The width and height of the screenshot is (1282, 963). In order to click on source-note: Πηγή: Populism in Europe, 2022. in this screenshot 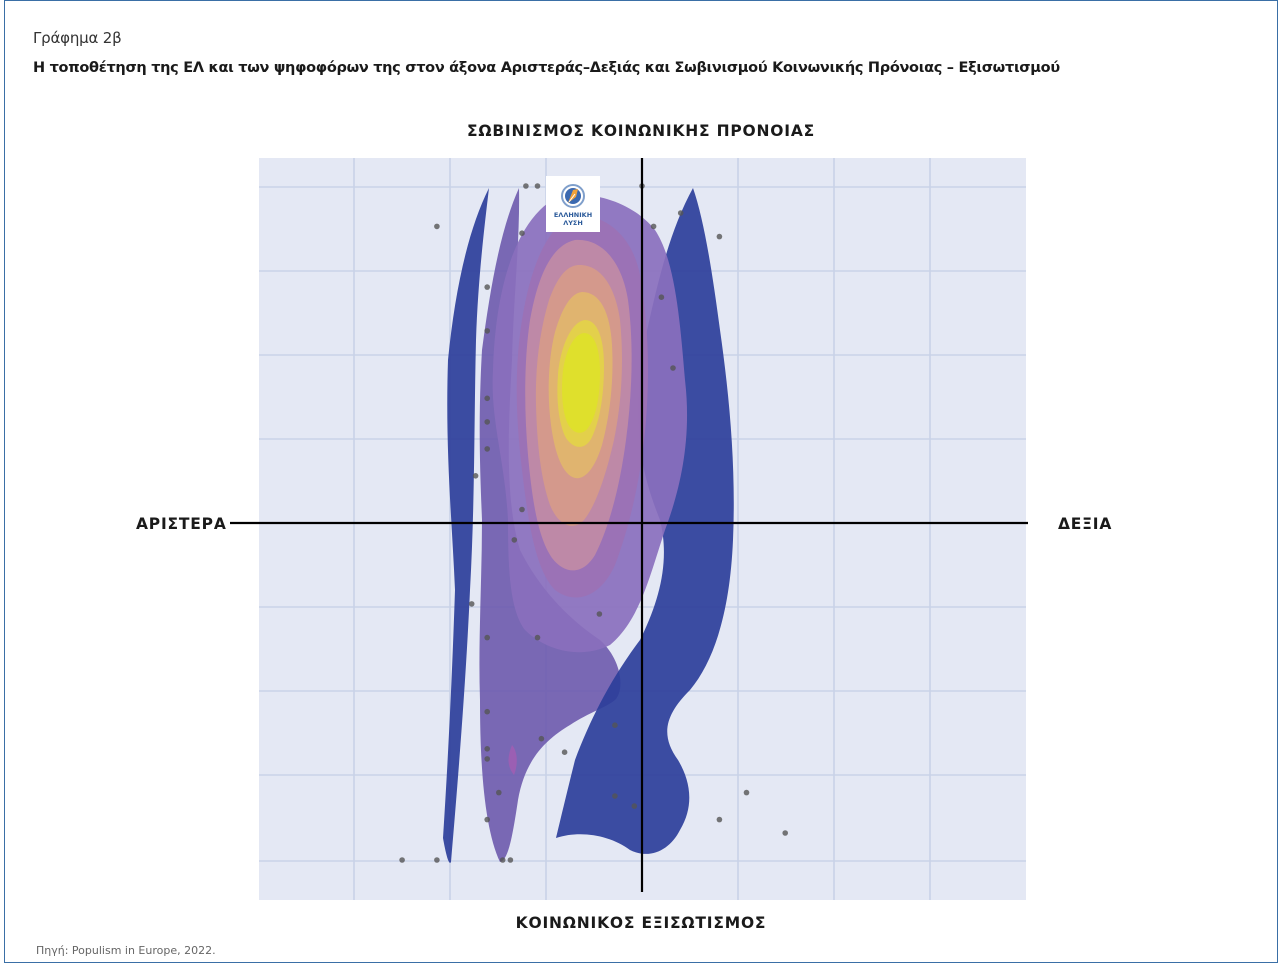, I will do `click(126, 950)`.